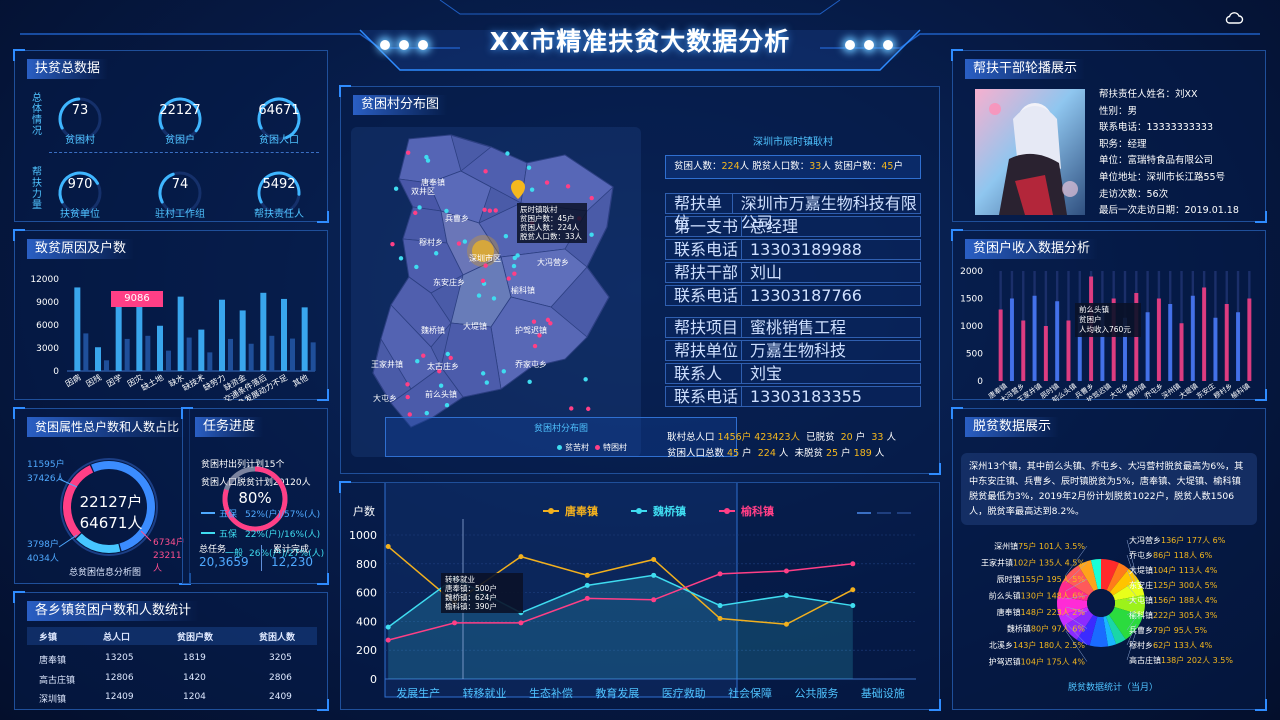 This screenshot has height=720, width=1280. Describe the element at coordinates (279, 214) in the screenshot. I see `gauge-label: 帮扶责任人` at that location.